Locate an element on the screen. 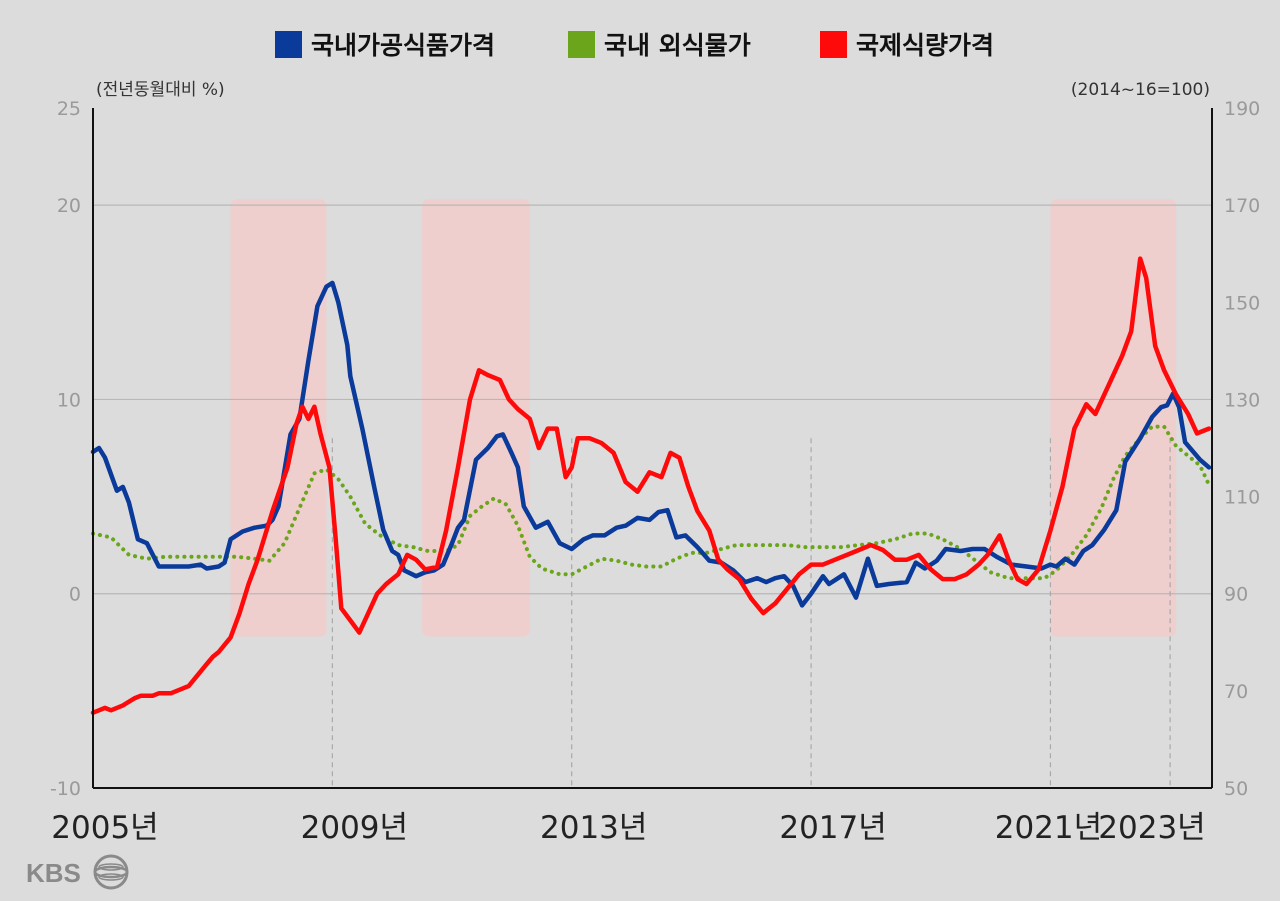  legend-label-3: 국제식량가격 is located at coordinates (925, 45).